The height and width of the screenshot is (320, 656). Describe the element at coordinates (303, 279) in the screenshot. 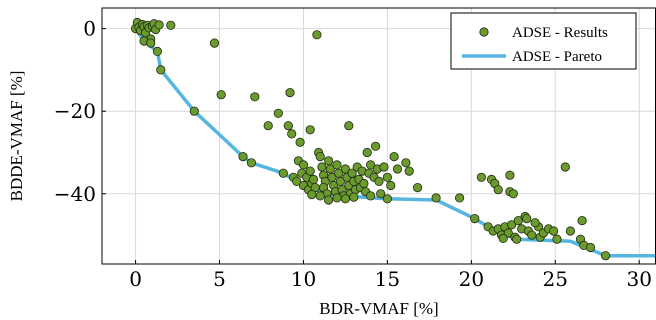

I see `x-tick-label: 10` at that location.